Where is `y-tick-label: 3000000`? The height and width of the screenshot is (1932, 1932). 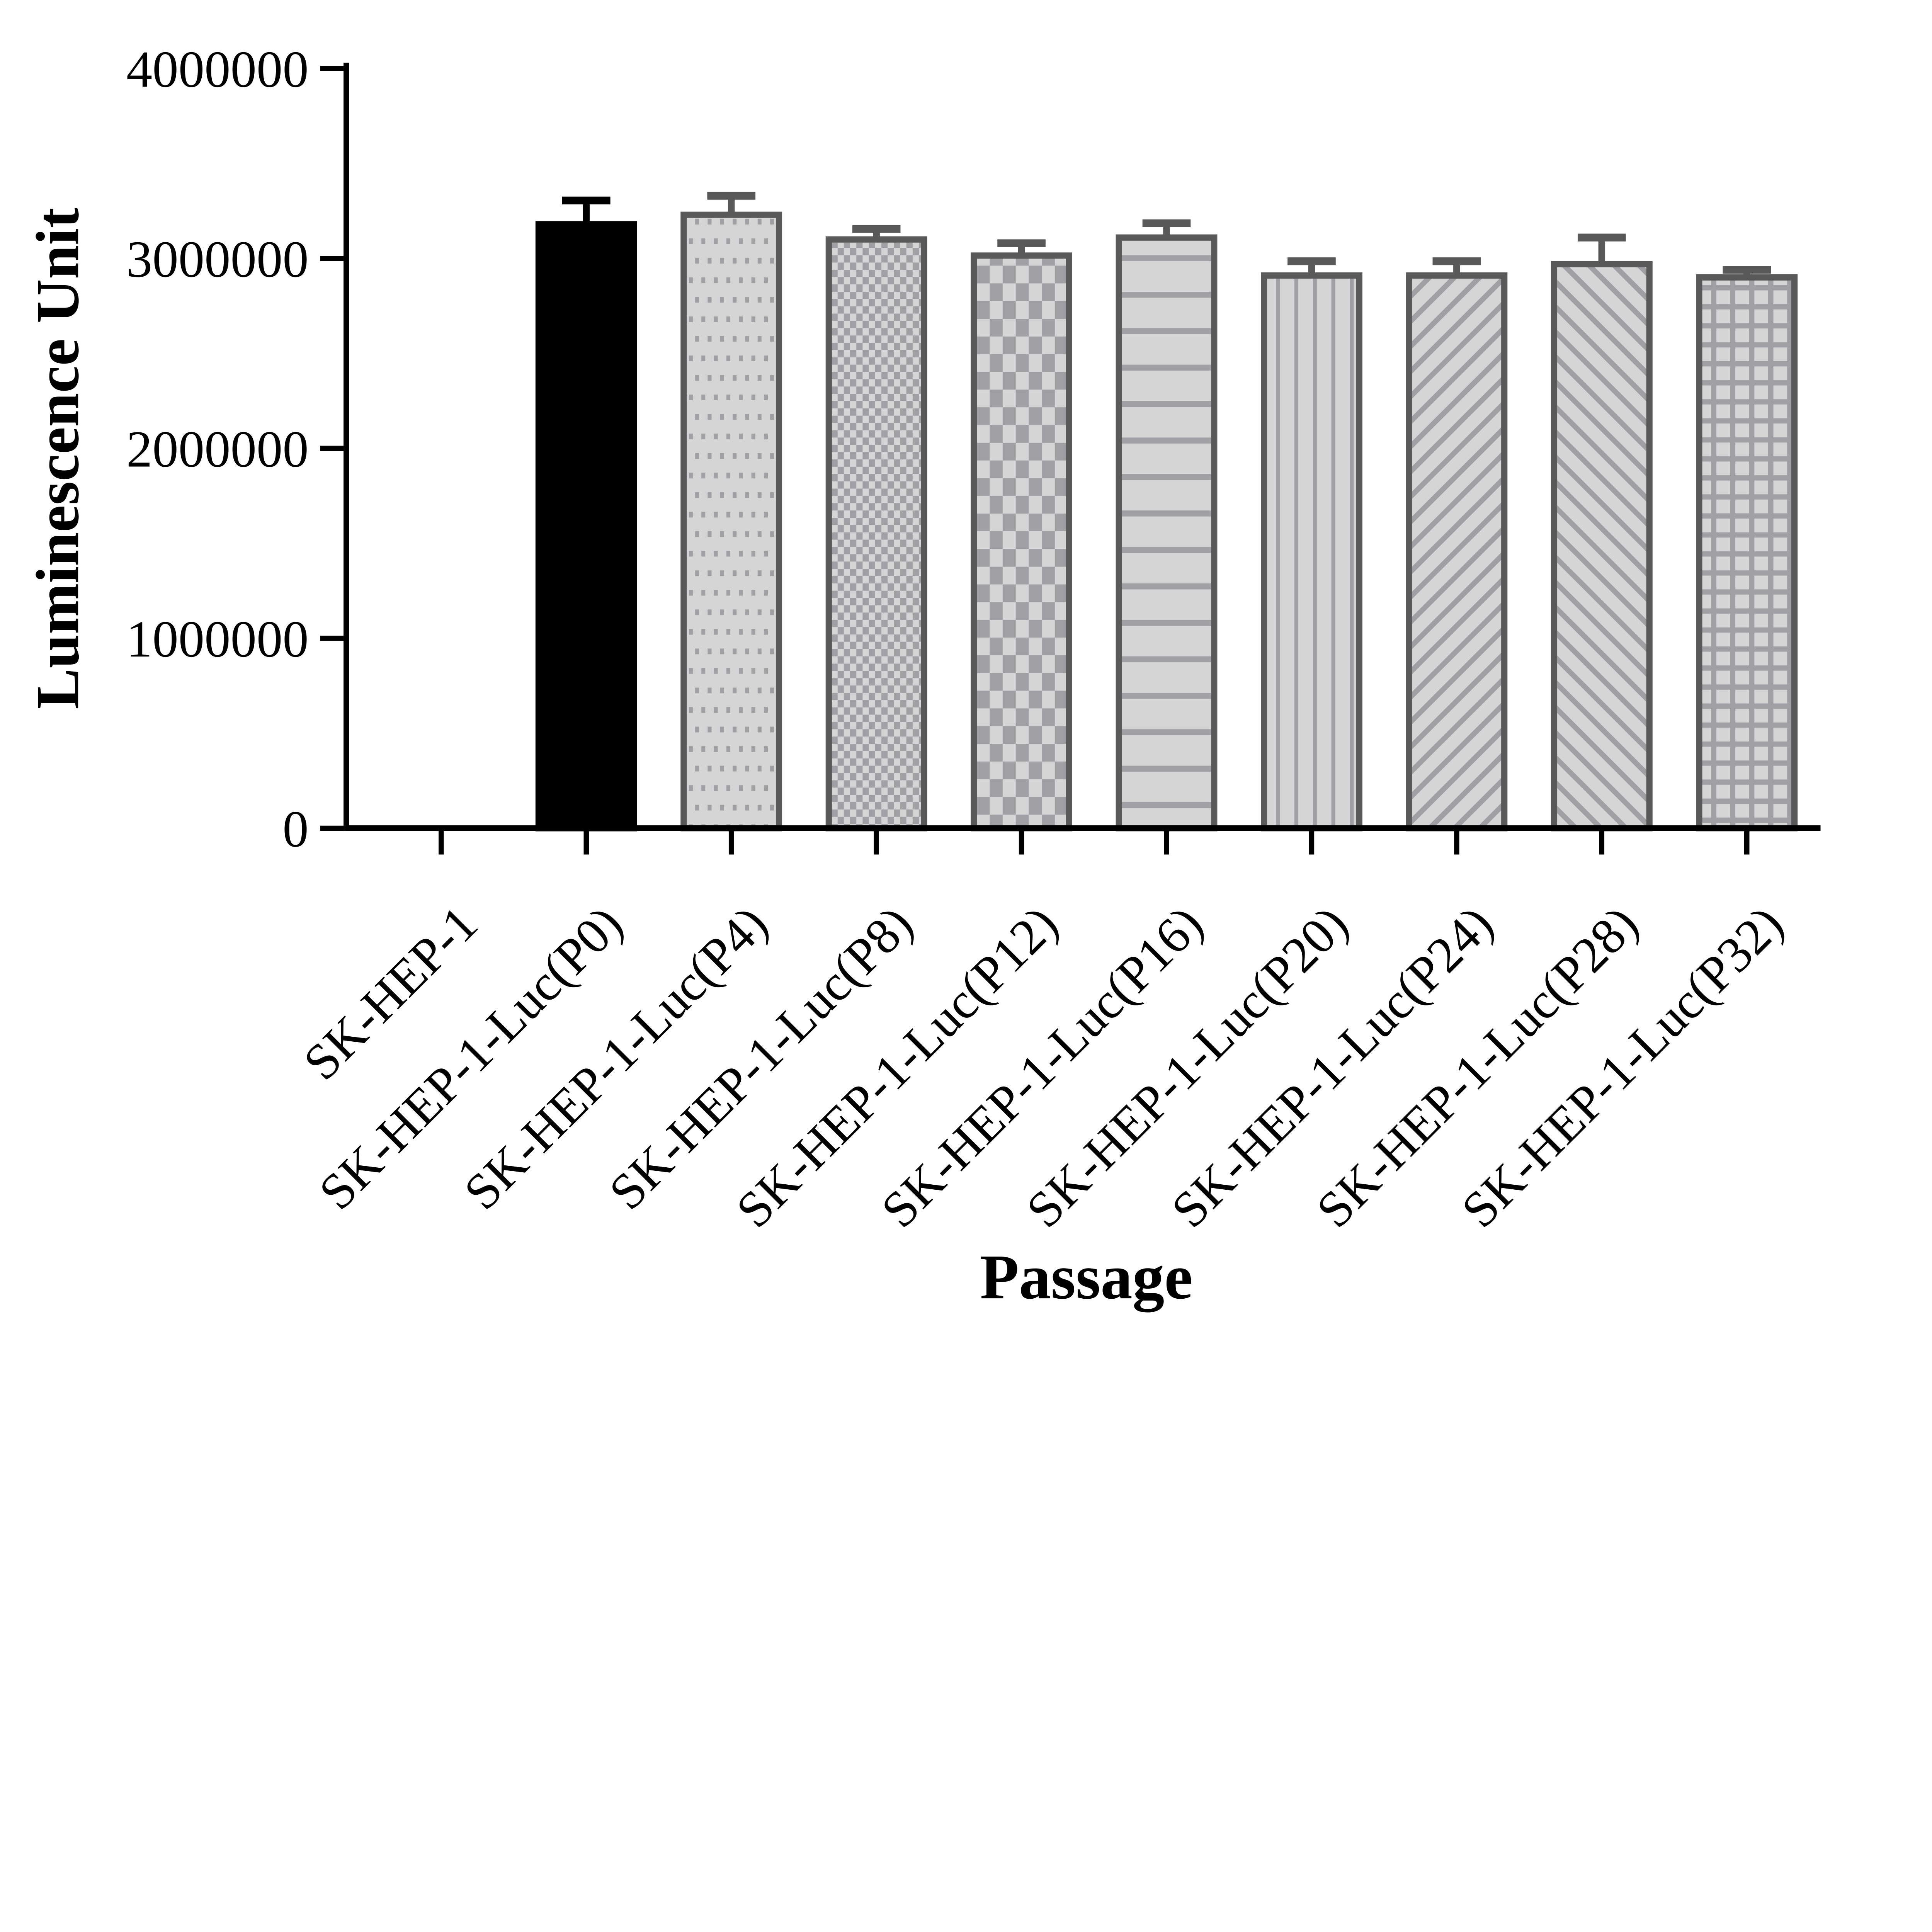 y-tick-label: 3000000 is located at coordinates (218, 259).